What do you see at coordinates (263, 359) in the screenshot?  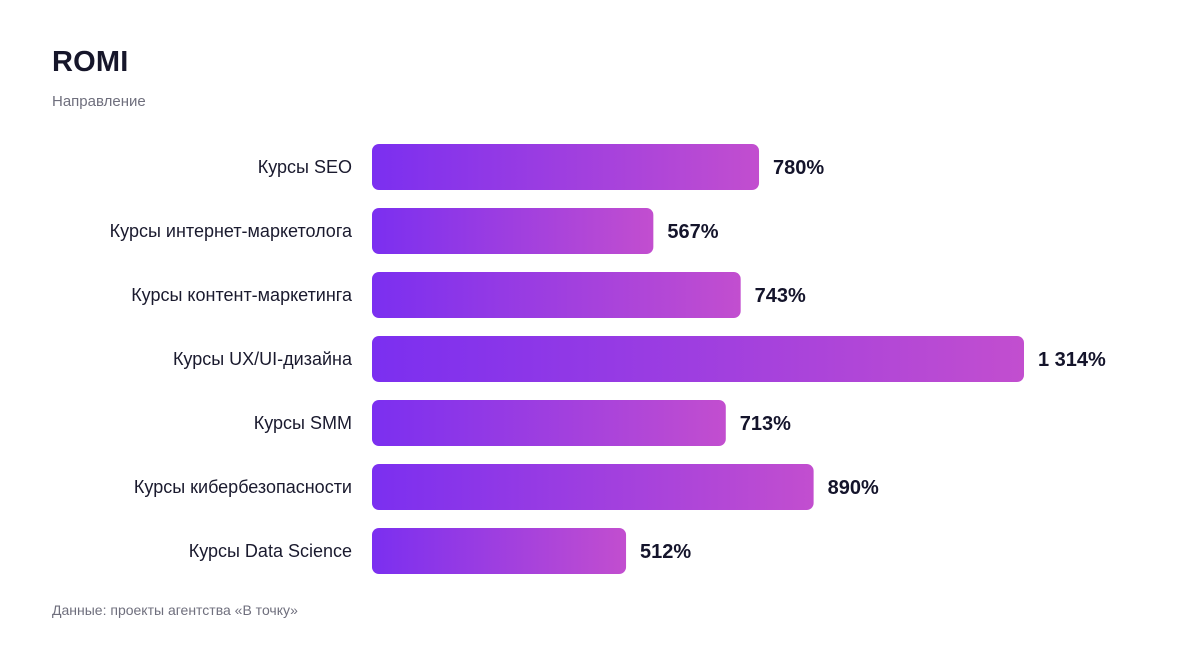 I see `category-label: Курсы UX/UI-дизайна` at bounding box center [263, 359].